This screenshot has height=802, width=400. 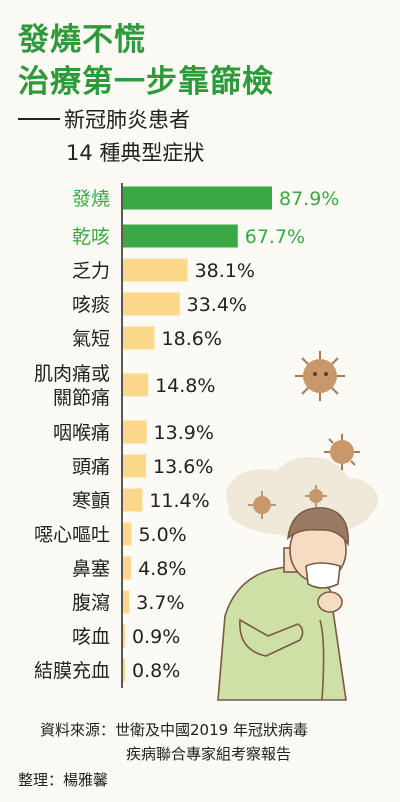 I want to click on category-label: 氣短, so click(x=91, y=339).